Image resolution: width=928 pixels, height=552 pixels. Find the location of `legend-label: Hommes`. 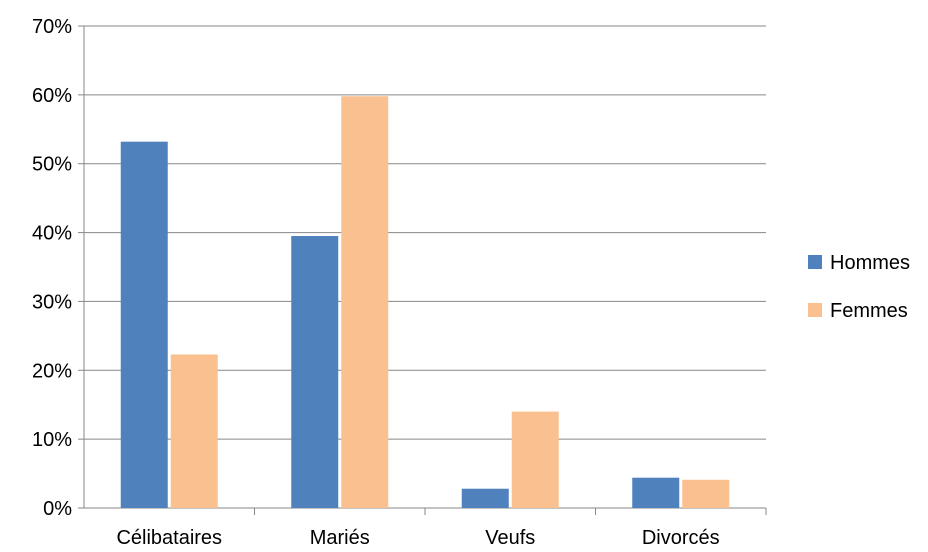

legend-label: Hommes is located at coordinates (870, 263).